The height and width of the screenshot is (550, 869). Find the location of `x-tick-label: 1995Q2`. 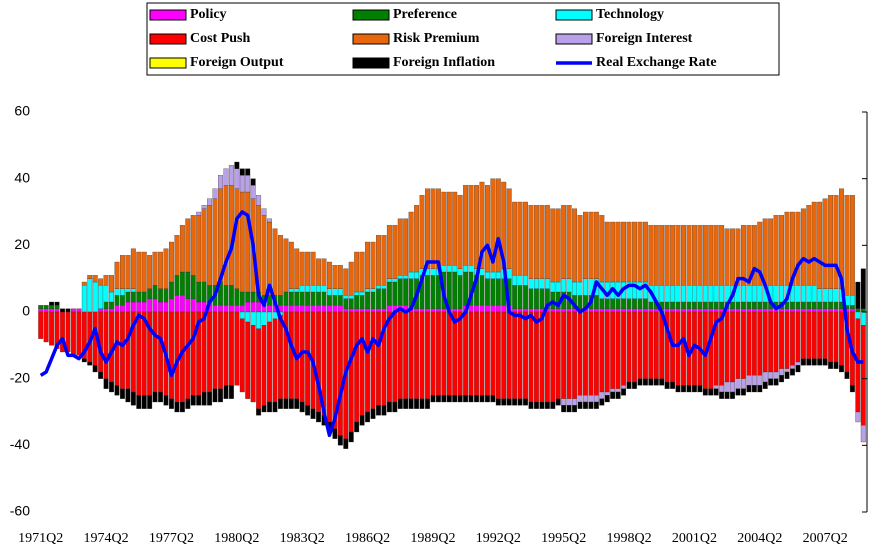

x-tick-label: 1995Q2 is located at coordinates (563, 538).